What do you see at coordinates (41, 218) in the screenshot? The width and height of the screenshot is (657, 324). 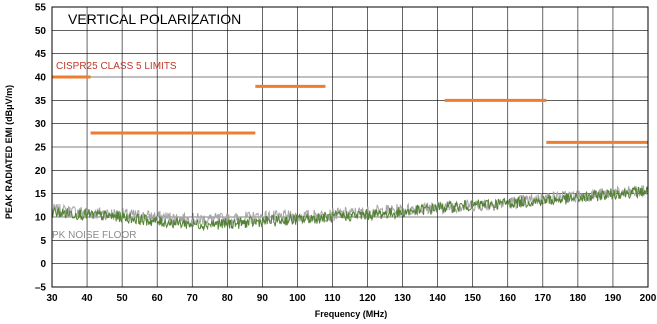 I see `y-tick-label: 10` at bounding box center [41, 218].